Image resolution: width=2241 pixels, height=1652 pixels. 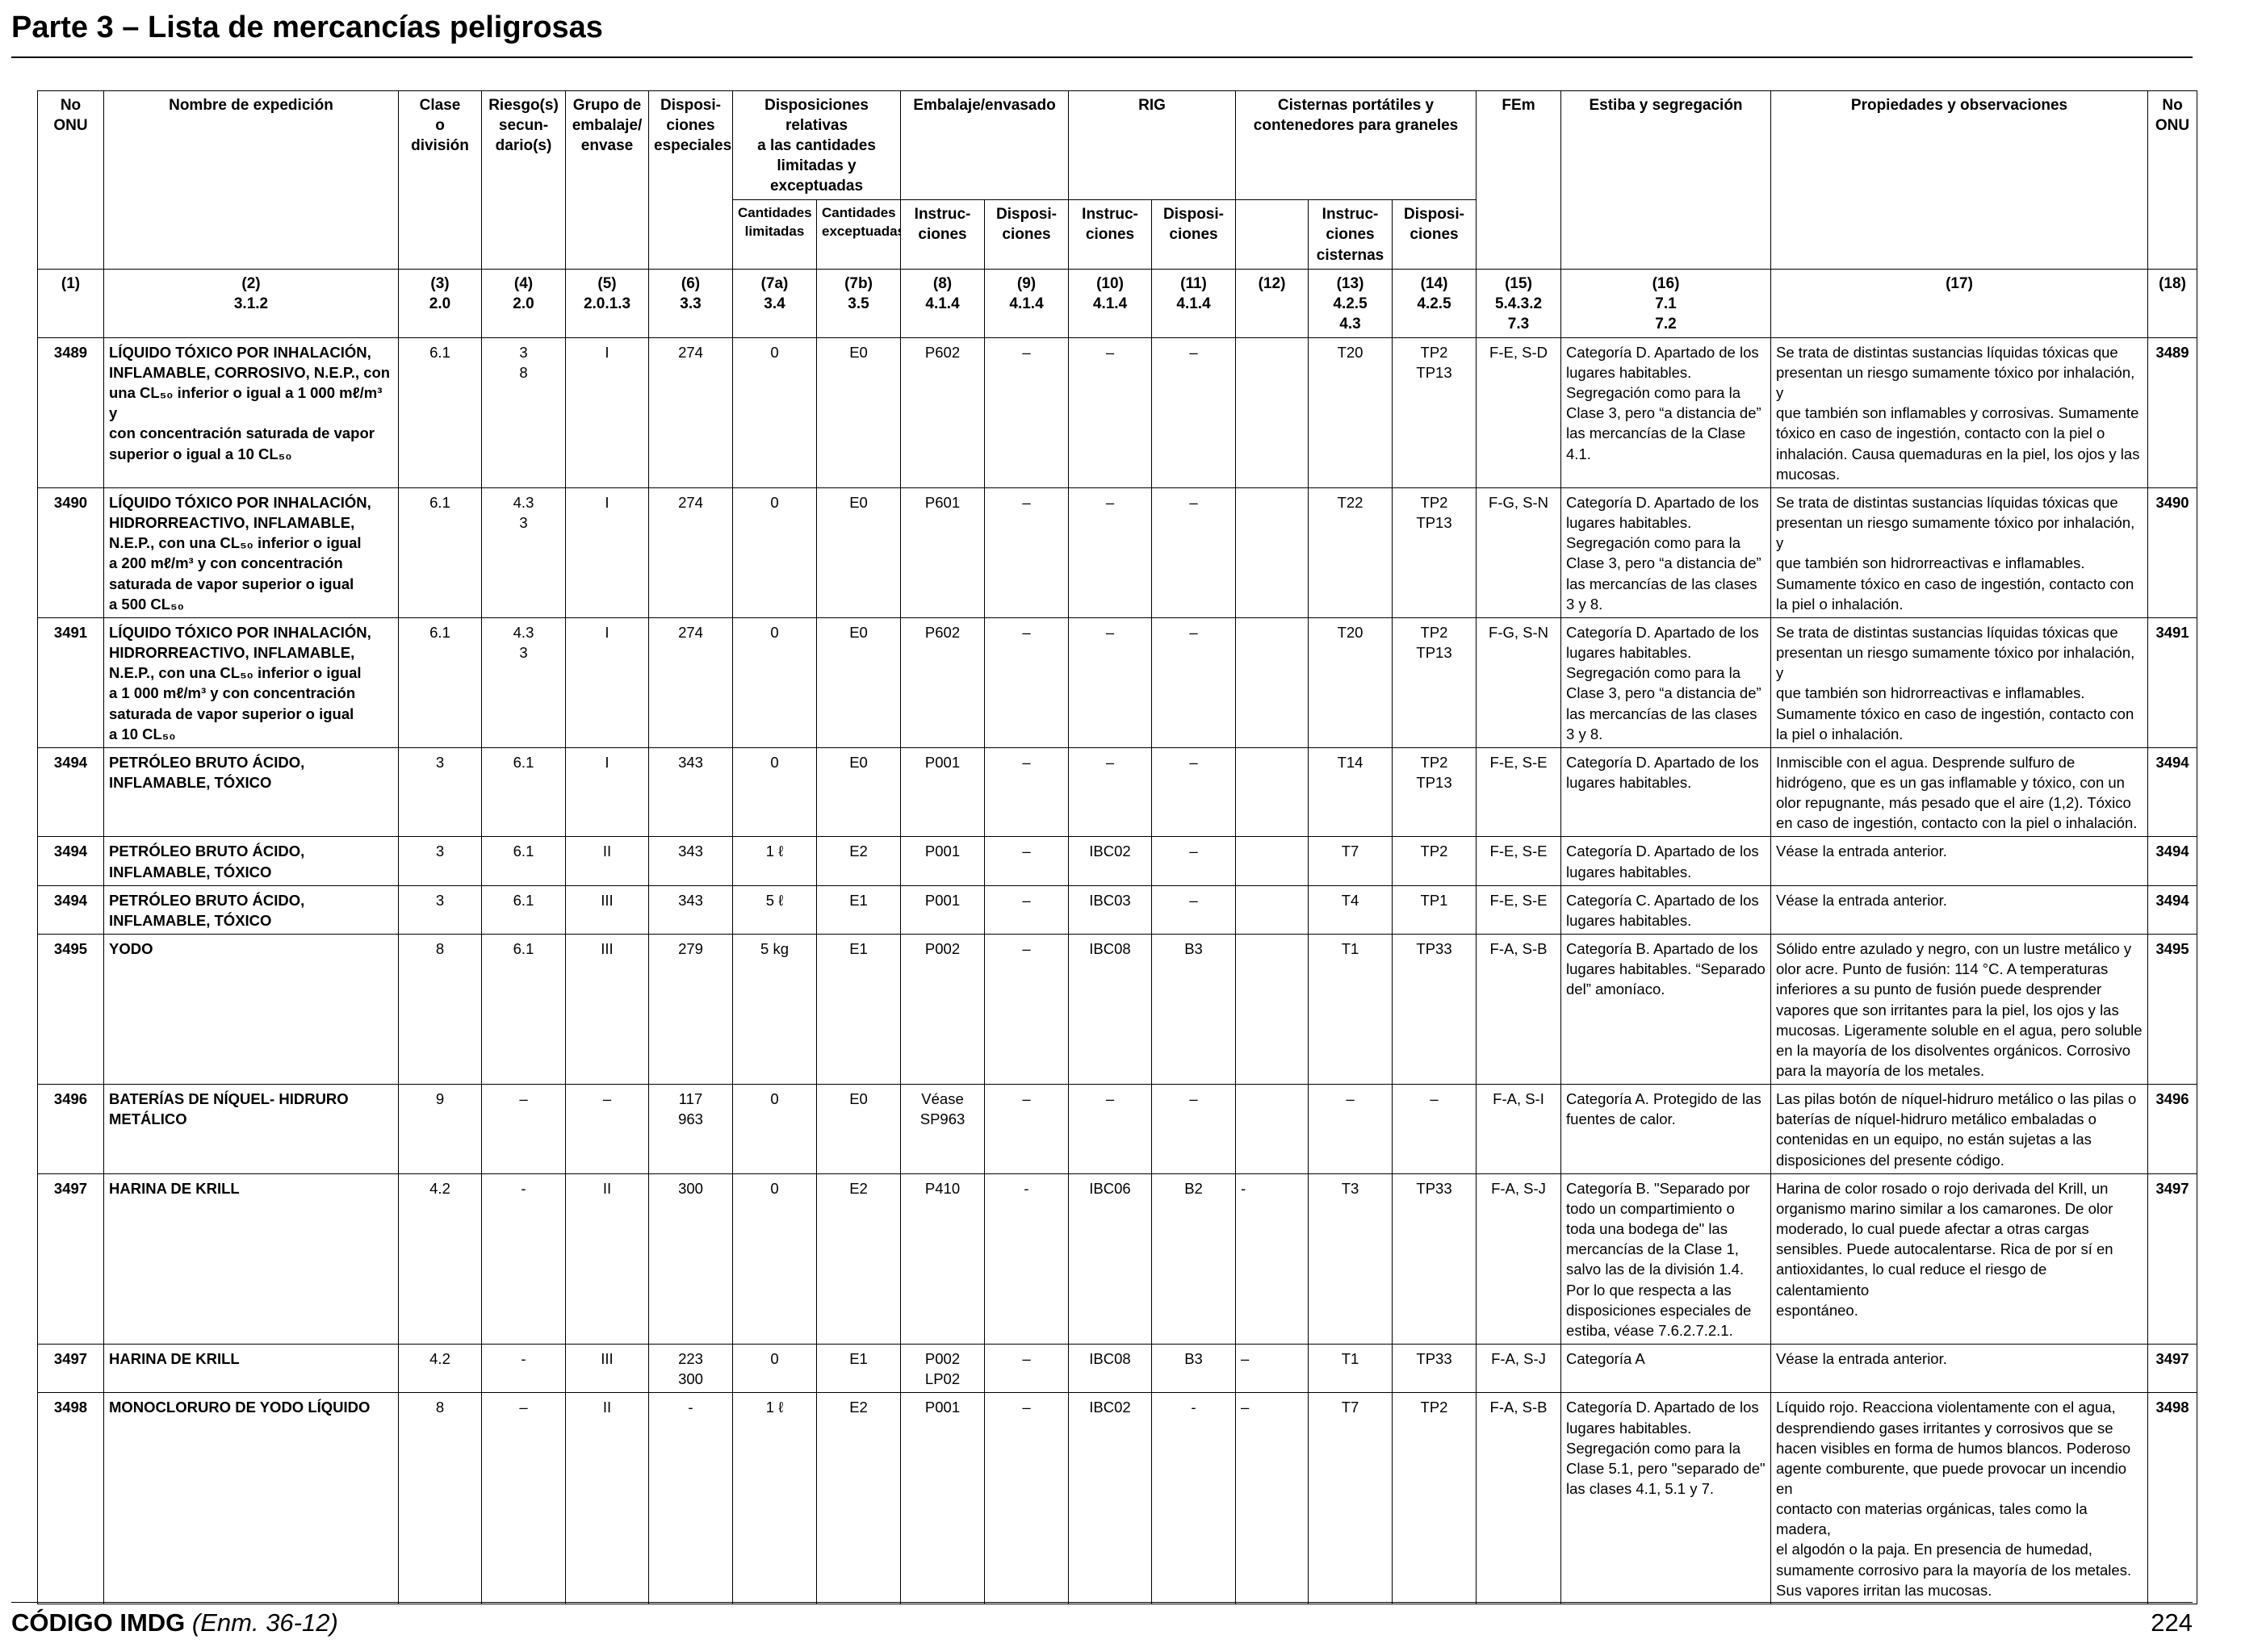 What do you see at coordinates (70, 1498) in the screenshot?
I see `cell-onu: 3498` at bounding box center [70, 1498].